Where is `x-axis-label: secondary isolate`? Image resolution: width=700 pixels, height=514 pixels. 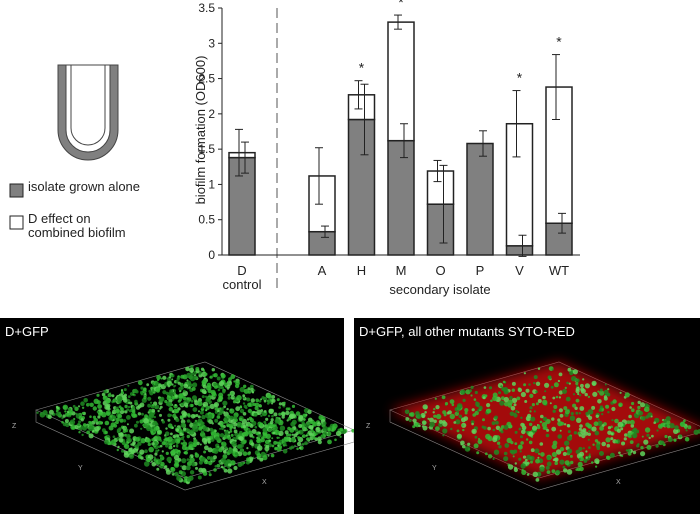
x-axis-label: secondary isolate is located at coordinates (439, 289).